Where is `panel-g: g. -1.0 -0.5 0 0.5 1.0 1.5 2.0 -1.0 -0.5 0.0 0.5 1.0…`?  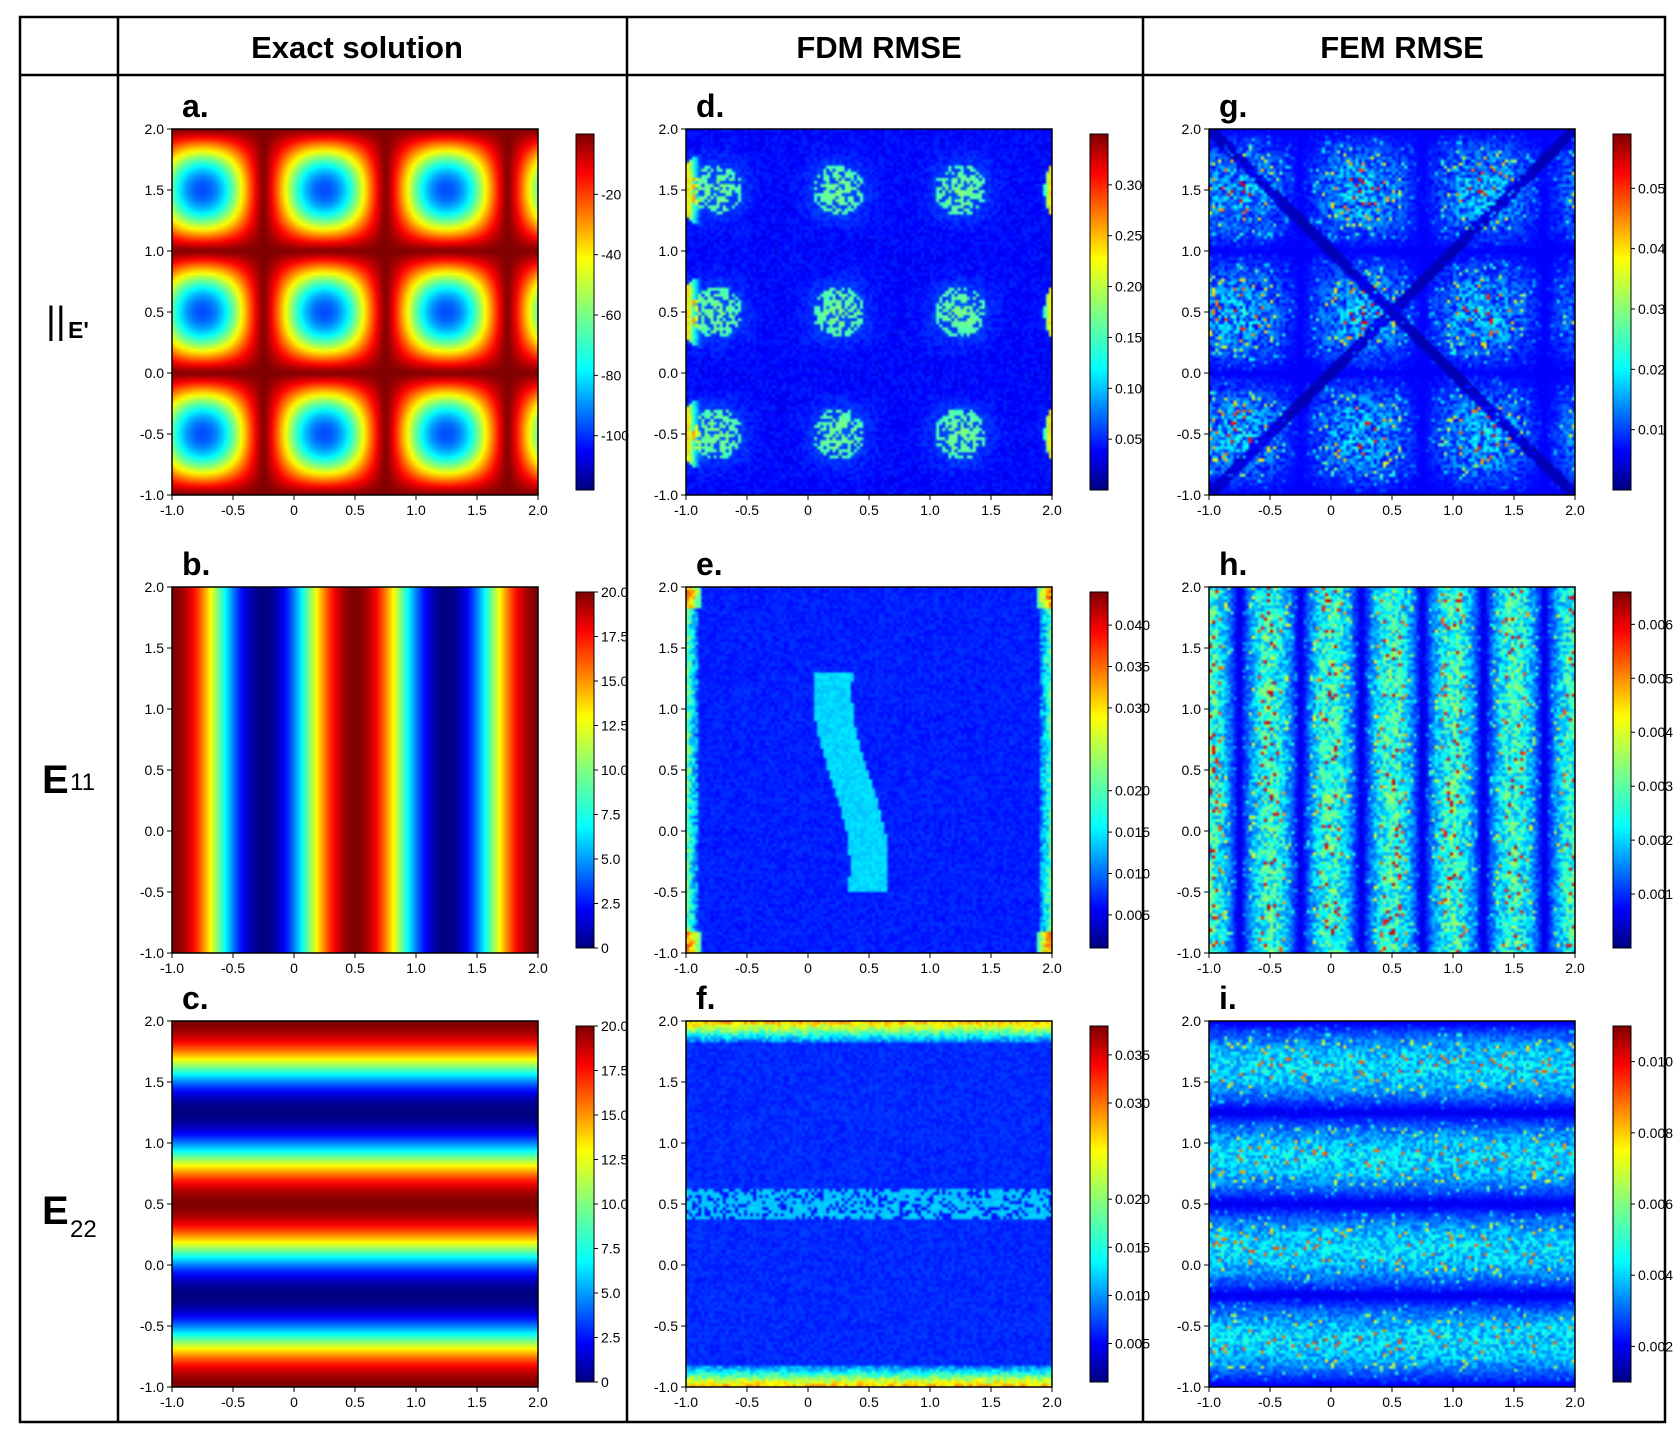 panel-g: g. -1.0 -0.5 0 0.5 1.0 1.5 2.0 -1.0 -0.5 0.0 0.5 1.0… is located at coordinates (1421, 303).